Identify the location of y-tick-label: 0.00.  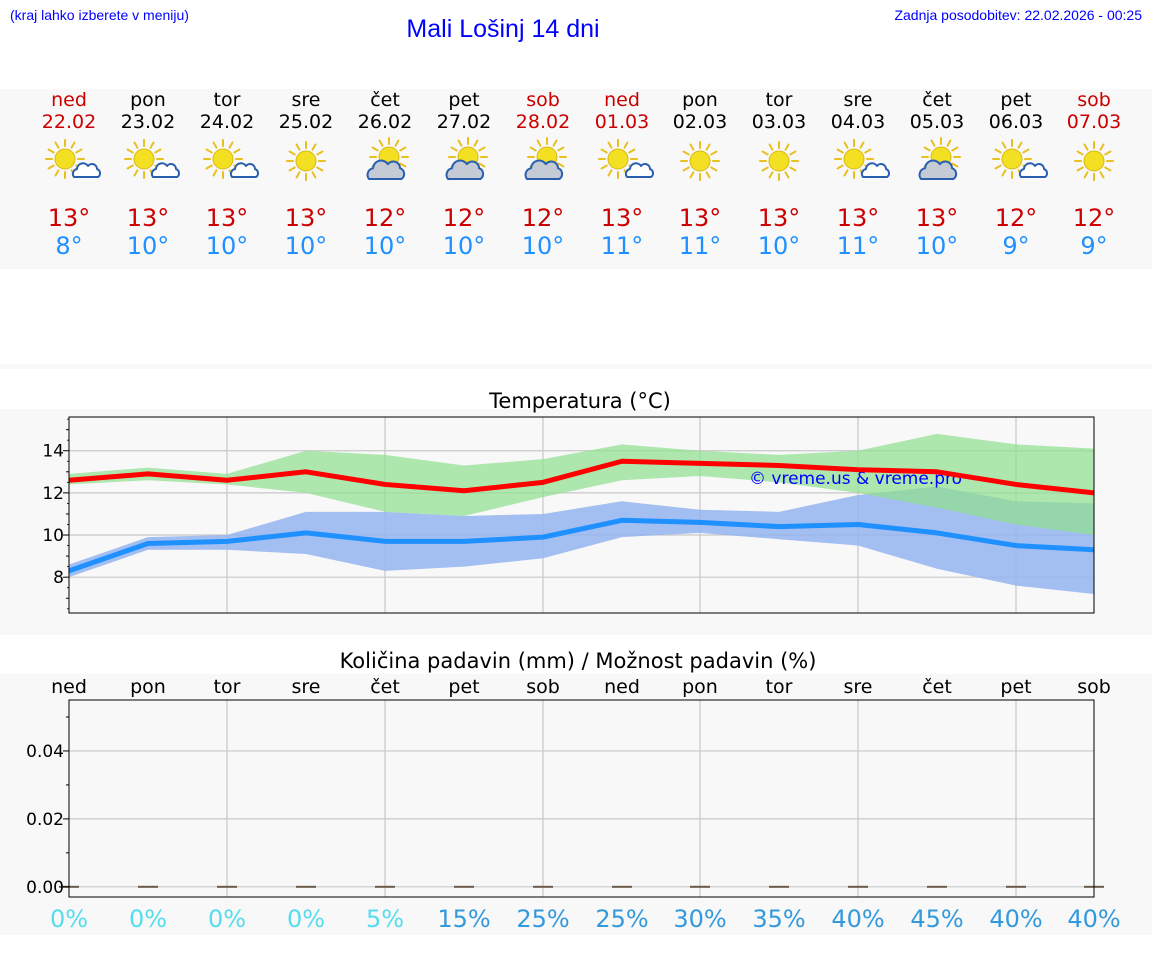
(45, 888).